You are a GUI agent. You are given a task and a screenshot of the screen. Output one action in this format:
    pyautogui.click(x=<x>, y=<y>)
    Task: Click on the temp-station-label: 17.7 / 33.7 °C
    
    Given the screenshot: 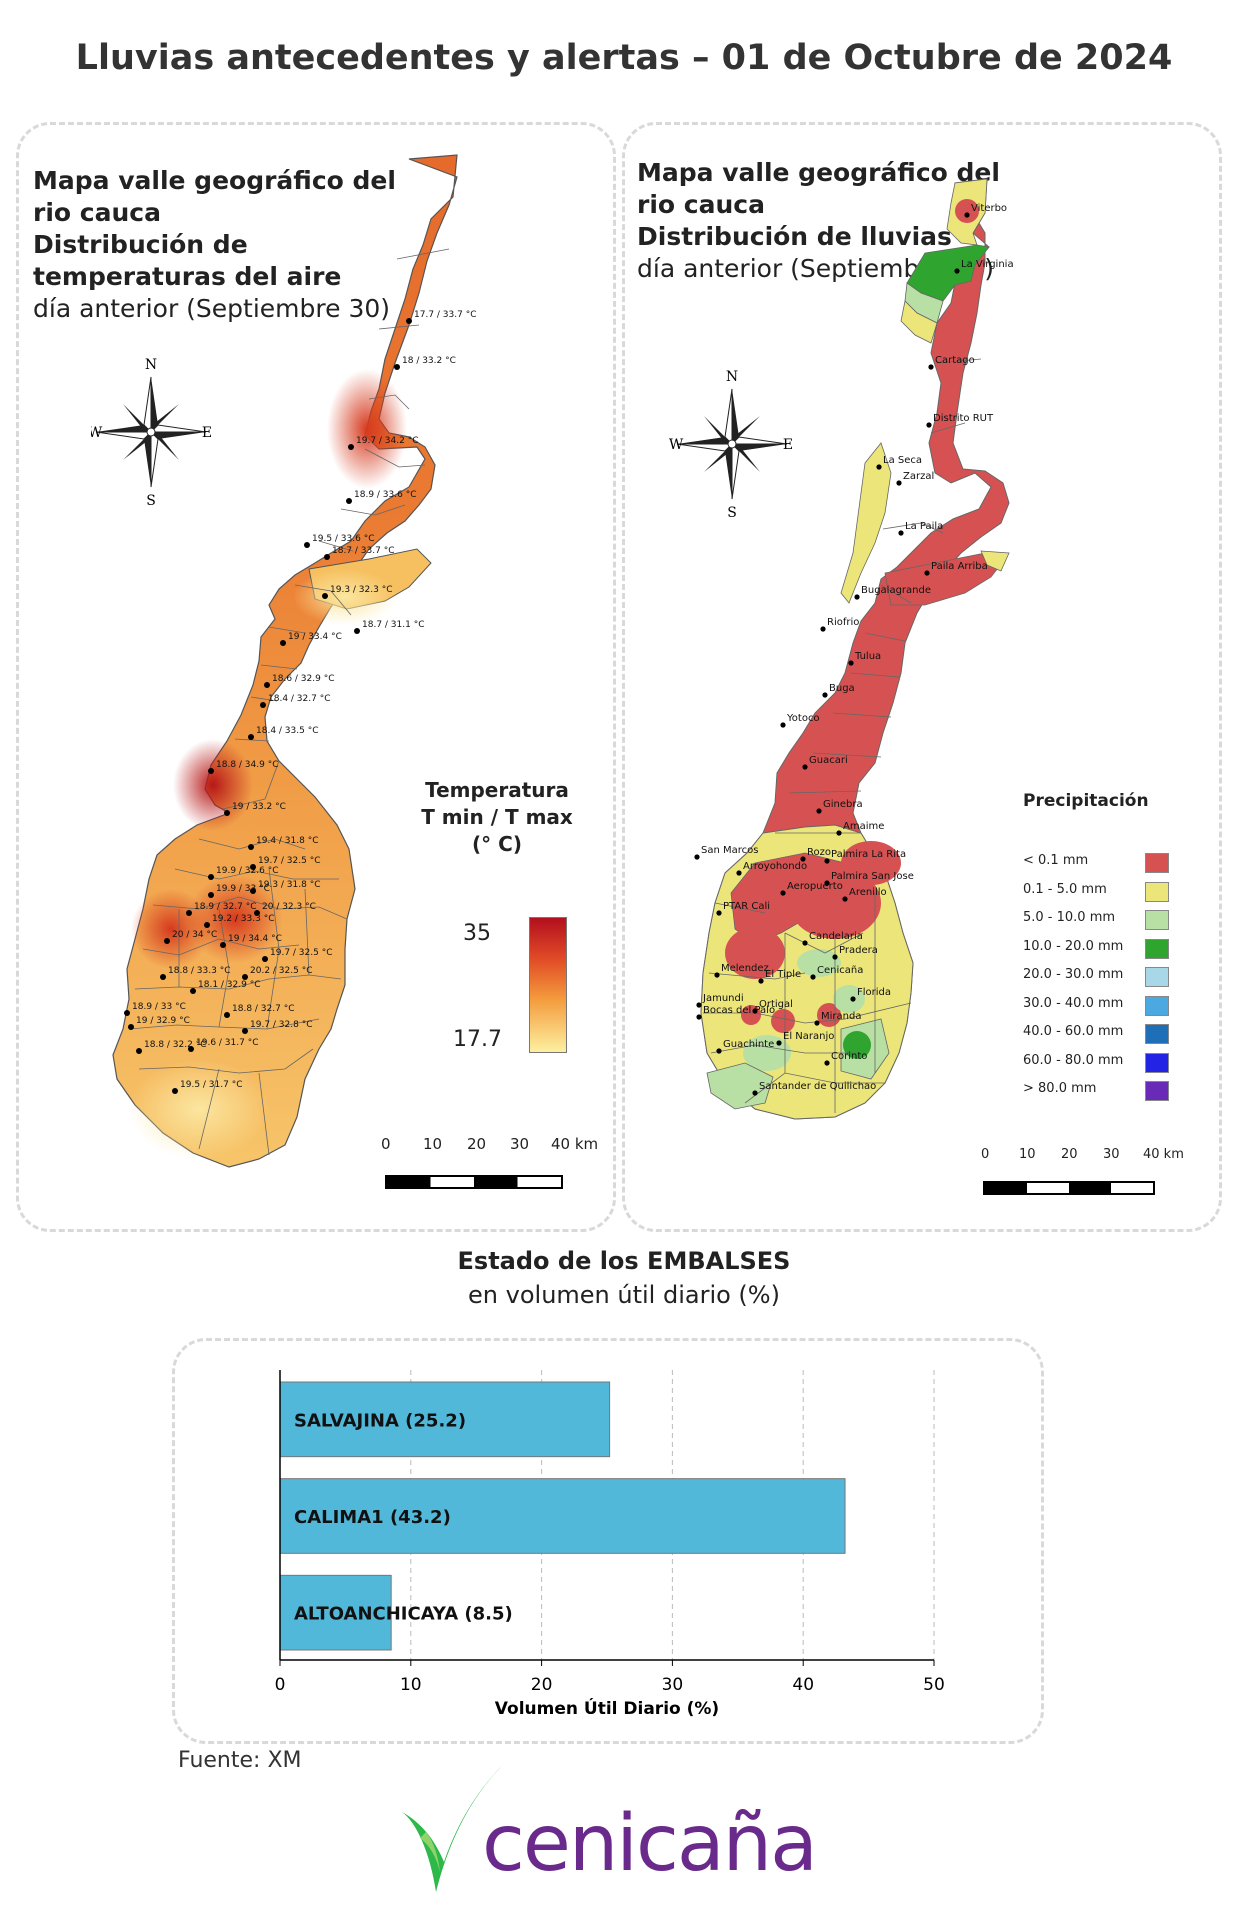 What is the action you would take?
    pyautogui.click(x=445, y=315)
    